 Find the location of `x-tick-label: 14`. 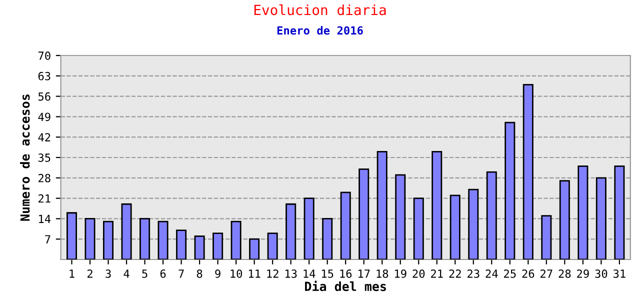

x-tick-label: 14 is located at coordinates (310, 274).